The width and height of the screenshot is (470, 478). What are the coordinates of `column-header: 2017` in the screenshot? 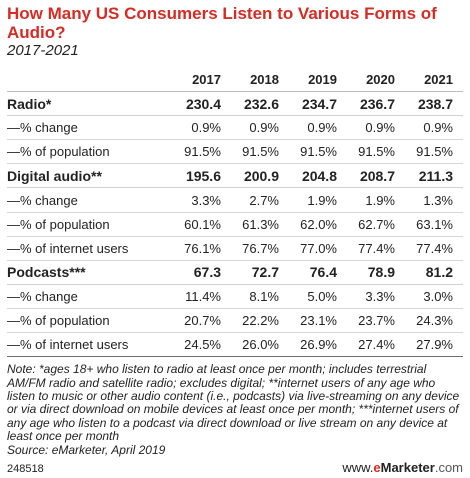 It's located at (202, 80).